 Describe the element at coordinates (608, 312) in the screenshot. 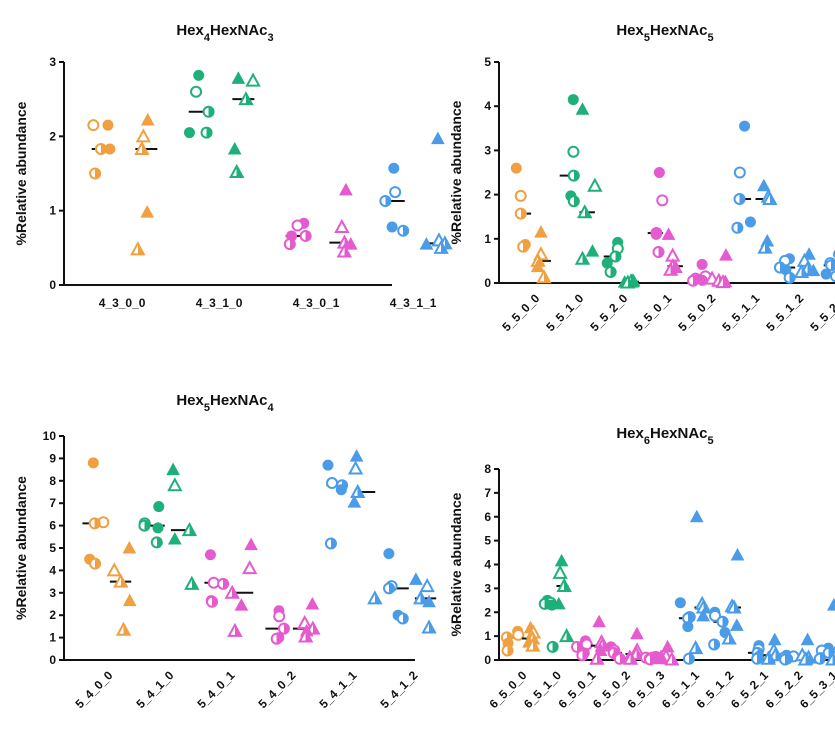

I see `category-label: 5_5_2_0` at that location.